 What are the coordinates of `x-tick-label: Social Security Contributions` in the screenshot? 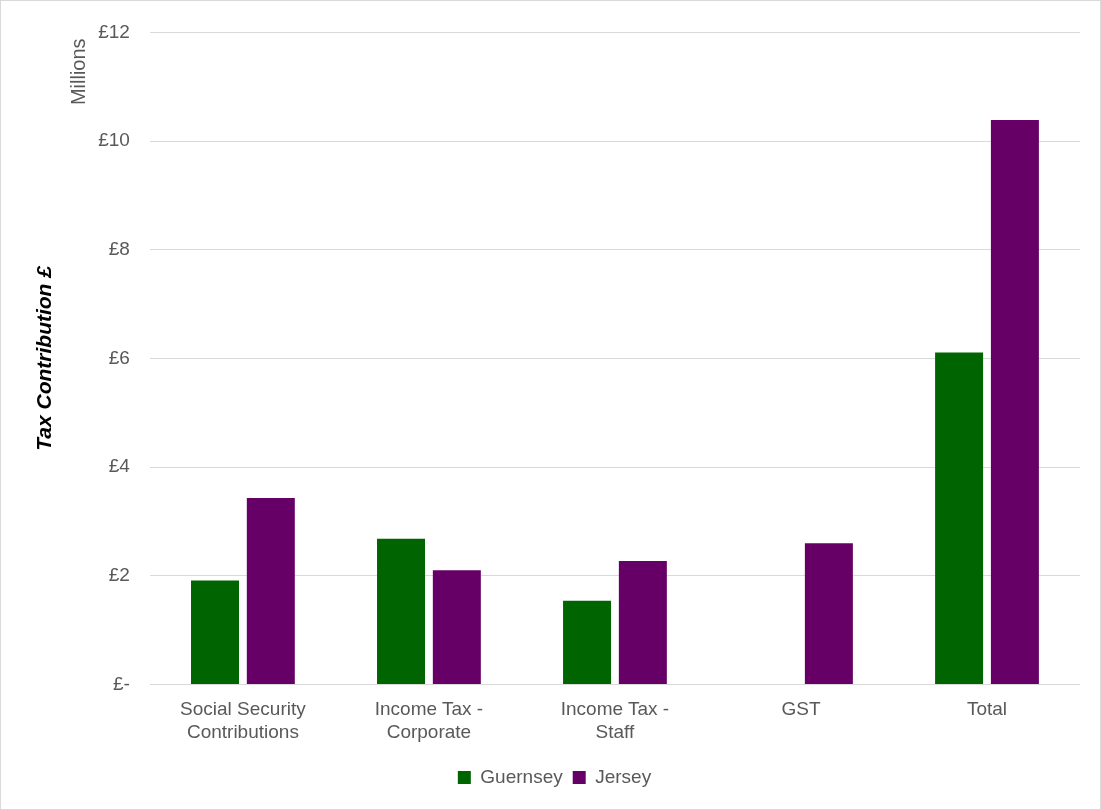 It's located at (243, 720).